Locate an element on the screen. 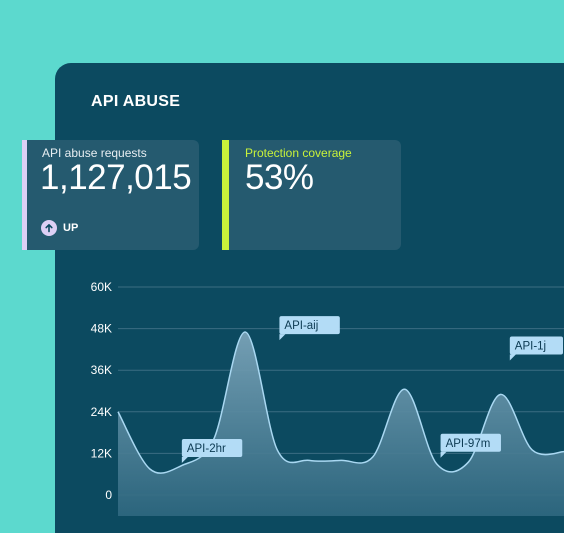 This screenshot has height=533, width=564. annotation-label: API-aij is located at coordinates (301, 326).